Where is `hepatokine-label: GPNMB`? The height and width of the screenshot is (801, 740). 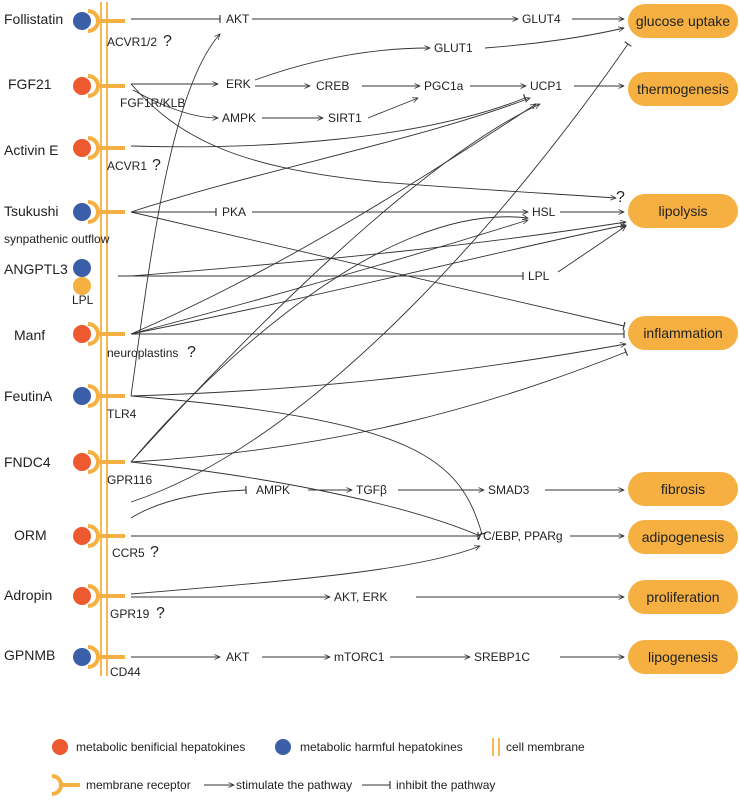
hepatokine-label: GPNMB is located at coordinates (29, 655).